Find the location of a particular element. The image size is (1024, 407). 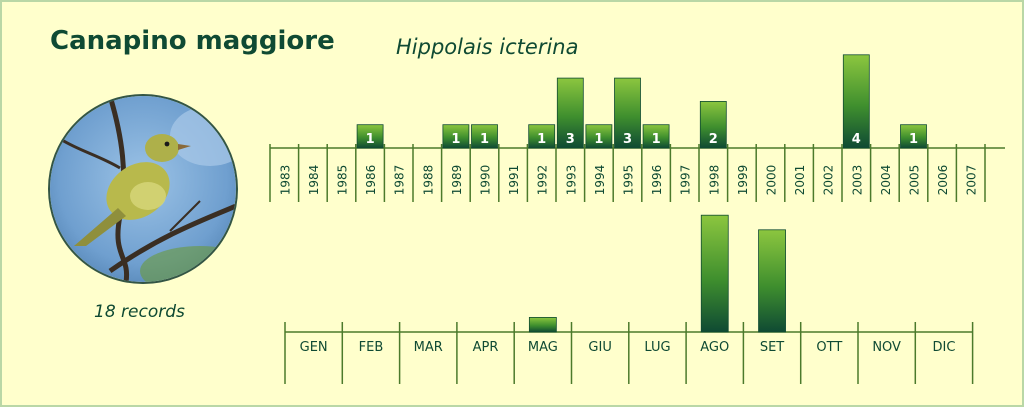

year-tick-label: 2003 is located at coordinates (857, 180).